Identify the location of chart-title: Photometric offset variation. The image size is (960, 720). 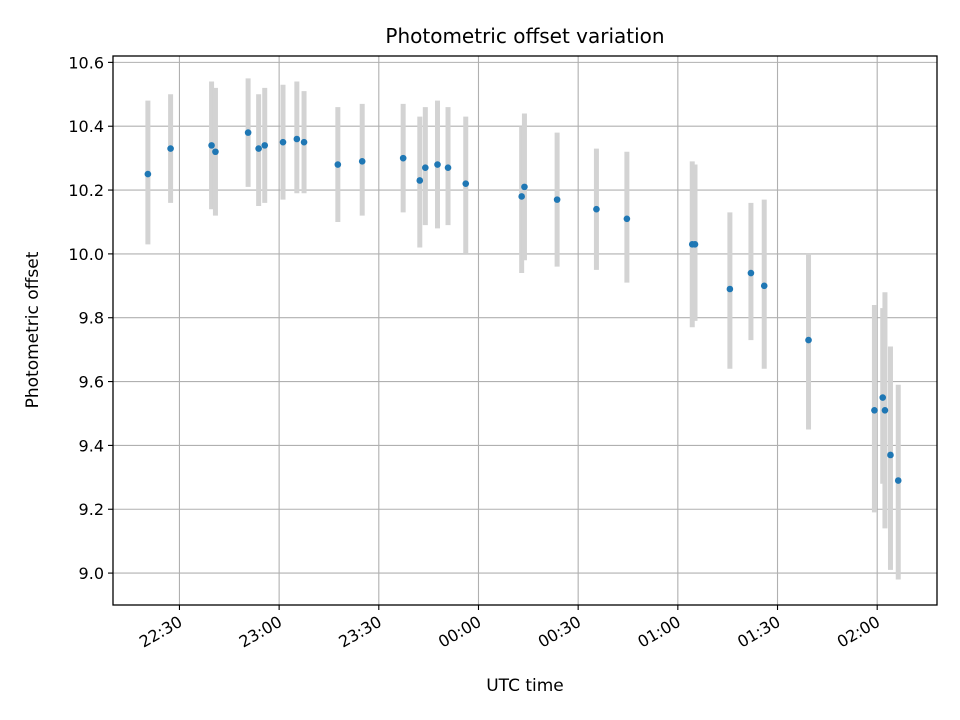
(524, 36).